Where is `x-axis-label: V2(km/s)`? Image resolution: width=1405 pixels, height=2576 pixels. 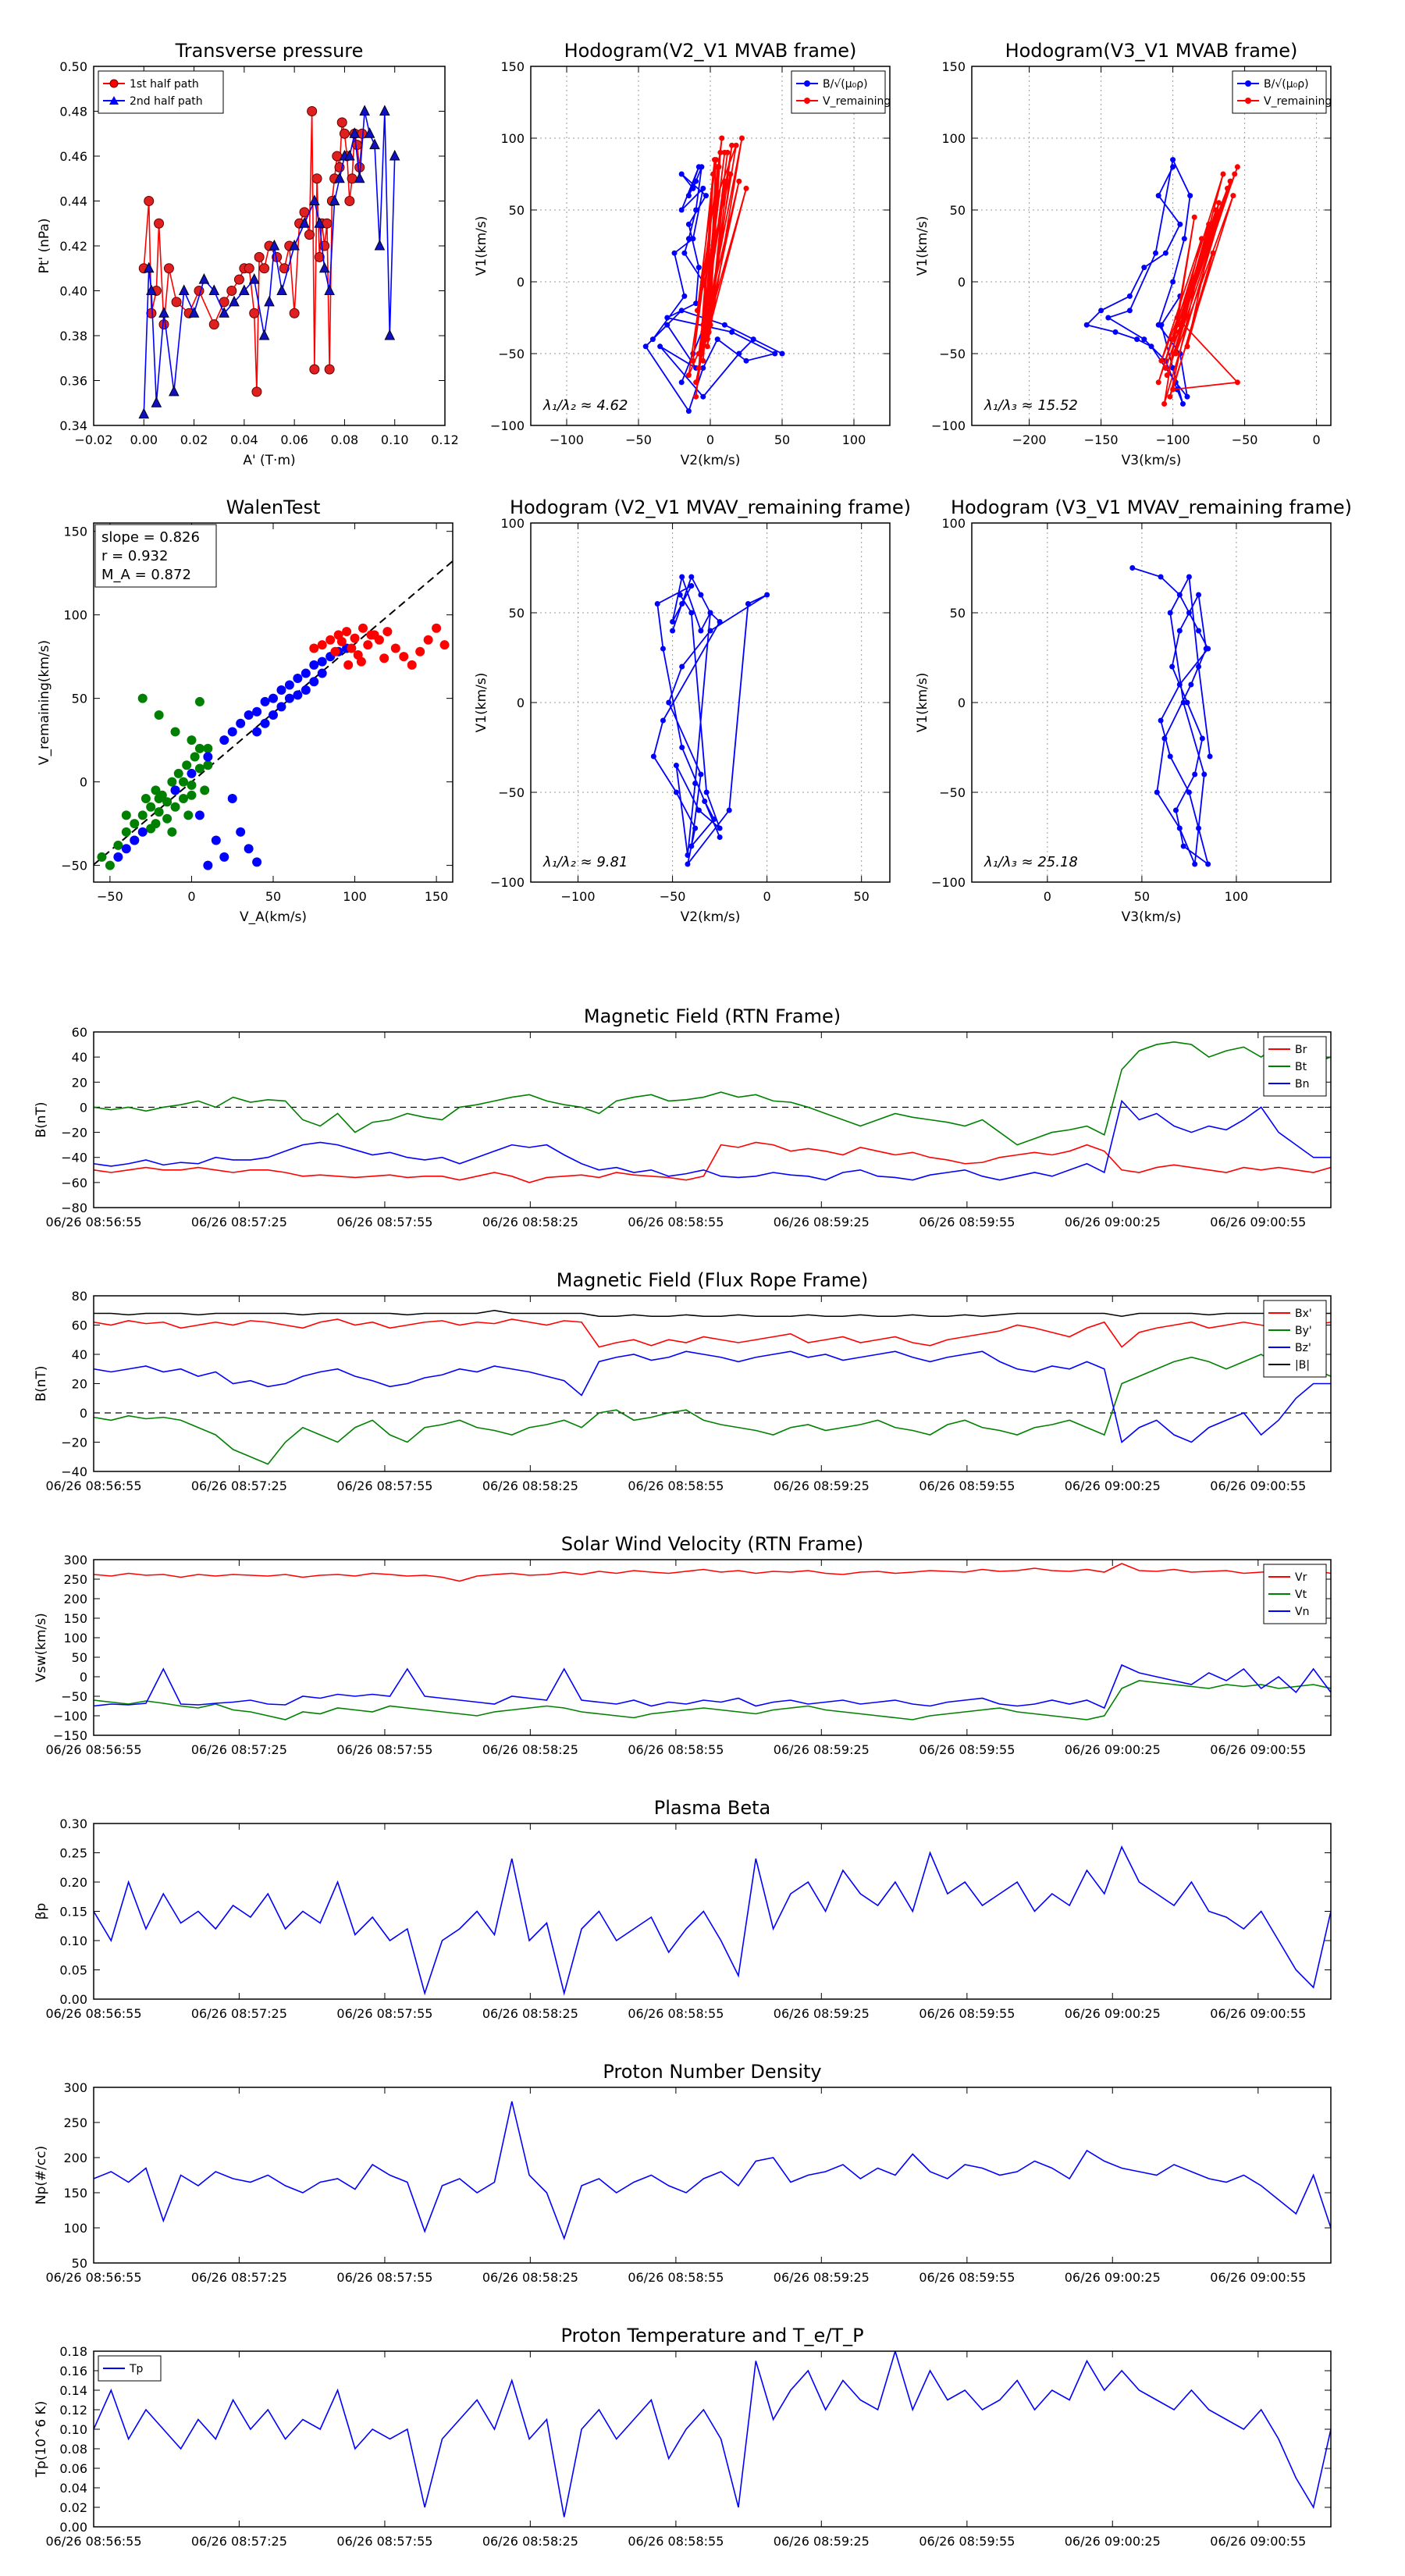
x-axis-label: V2(km/s) is located at coordinates (711, 917).